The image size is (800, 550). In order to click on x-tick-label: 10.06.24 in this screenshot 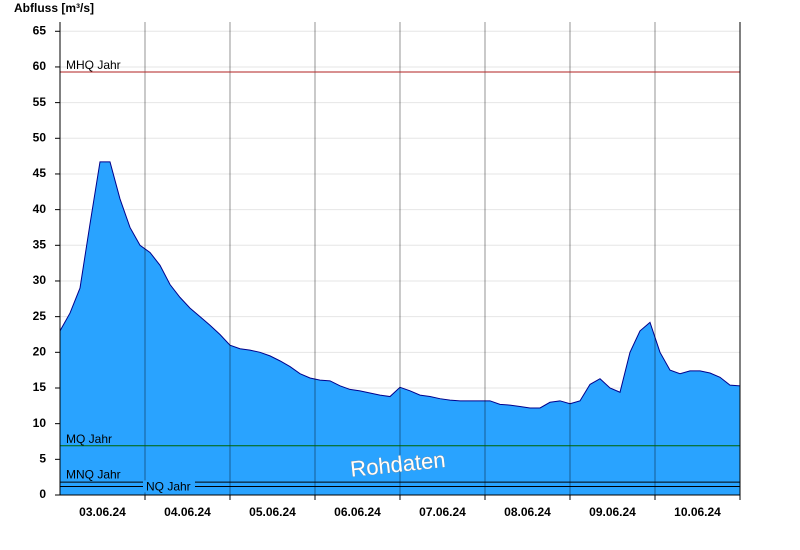, I will do `click(697, 512)`.